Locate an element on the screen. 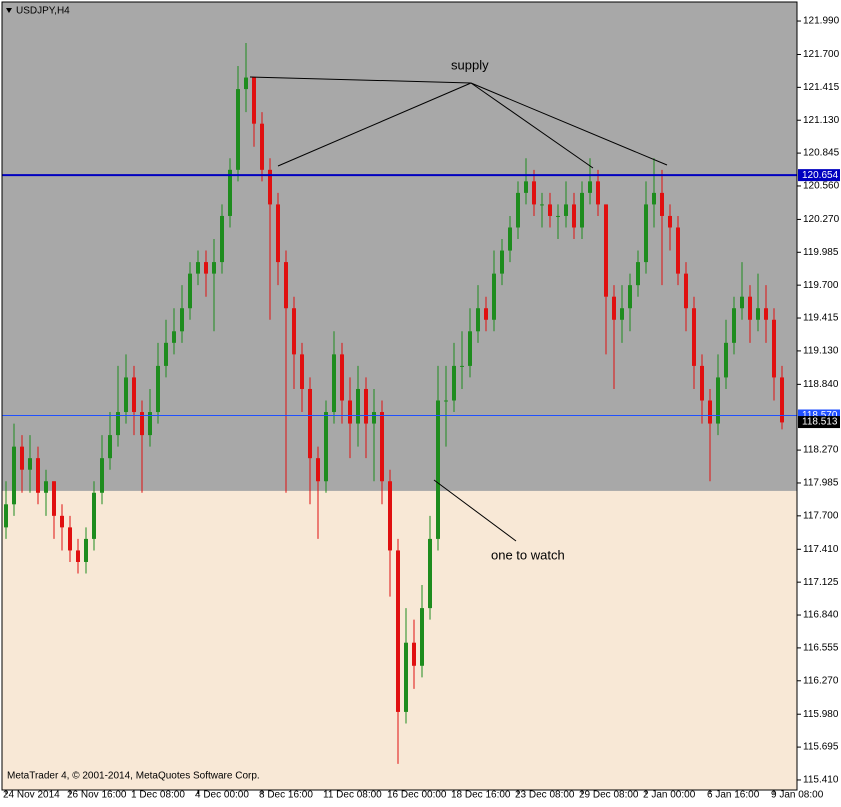  x-tick-label: 26 Nov 16:00 is located at coordinates (97, 795).